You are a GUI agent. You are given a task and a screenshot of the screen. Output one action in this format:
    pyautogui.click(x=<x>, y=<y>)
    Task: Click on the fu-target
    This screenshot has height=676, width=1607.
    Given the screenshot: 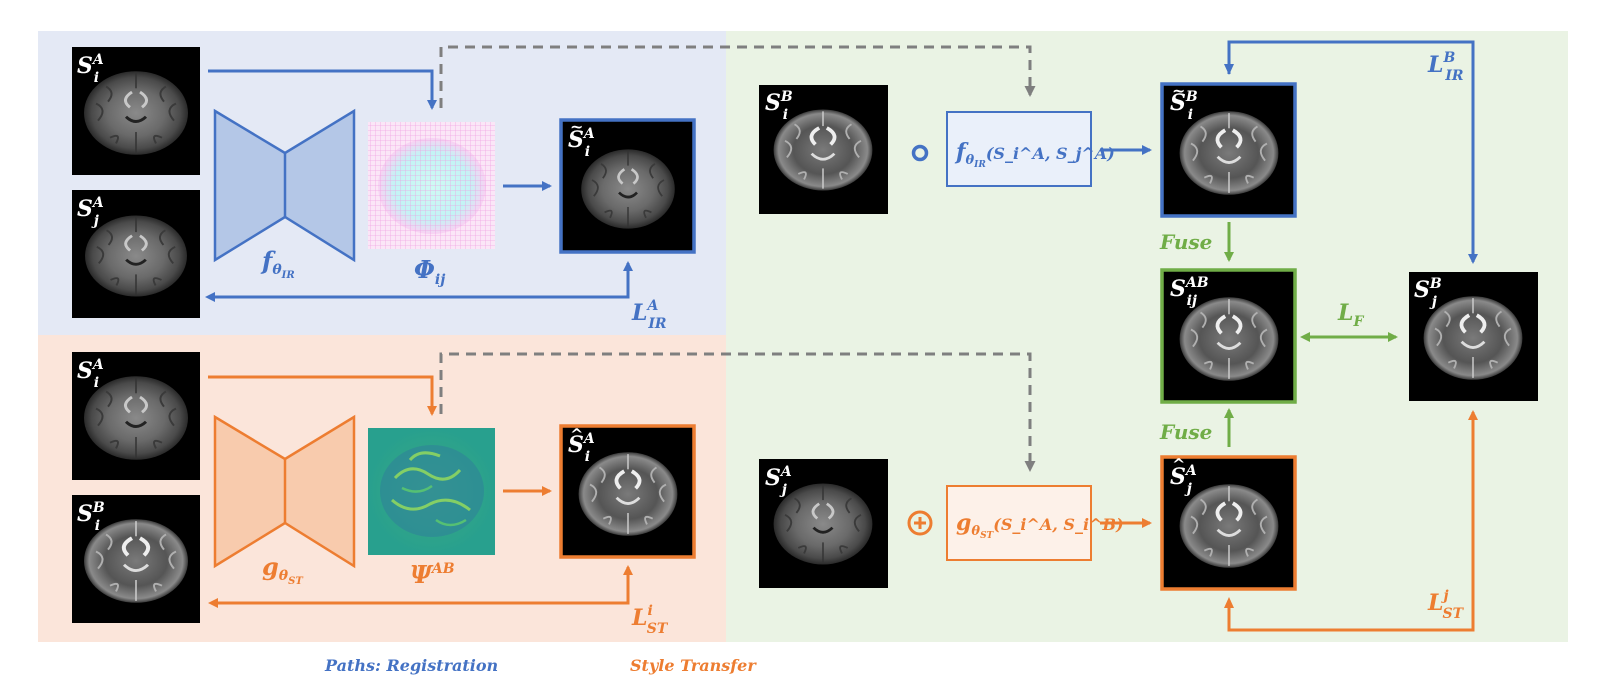 What is the action you would take?
    pyautogui.click(x=1473, y=336)
    